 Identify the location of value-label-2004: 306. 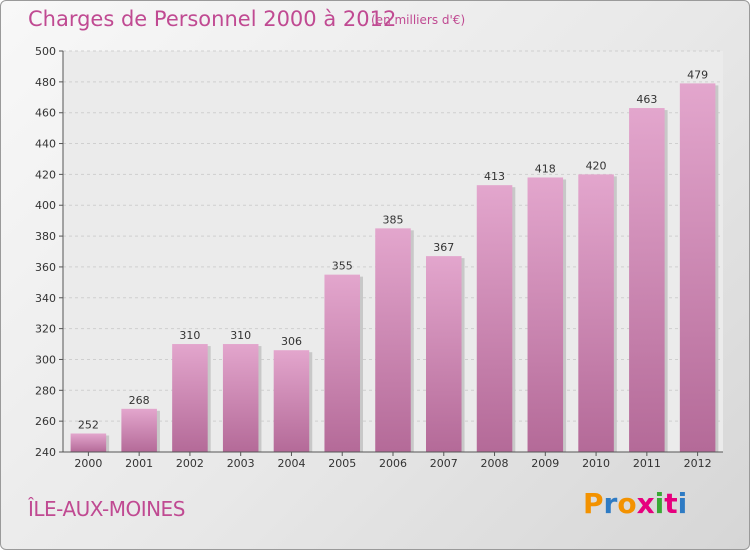
(291, 341).